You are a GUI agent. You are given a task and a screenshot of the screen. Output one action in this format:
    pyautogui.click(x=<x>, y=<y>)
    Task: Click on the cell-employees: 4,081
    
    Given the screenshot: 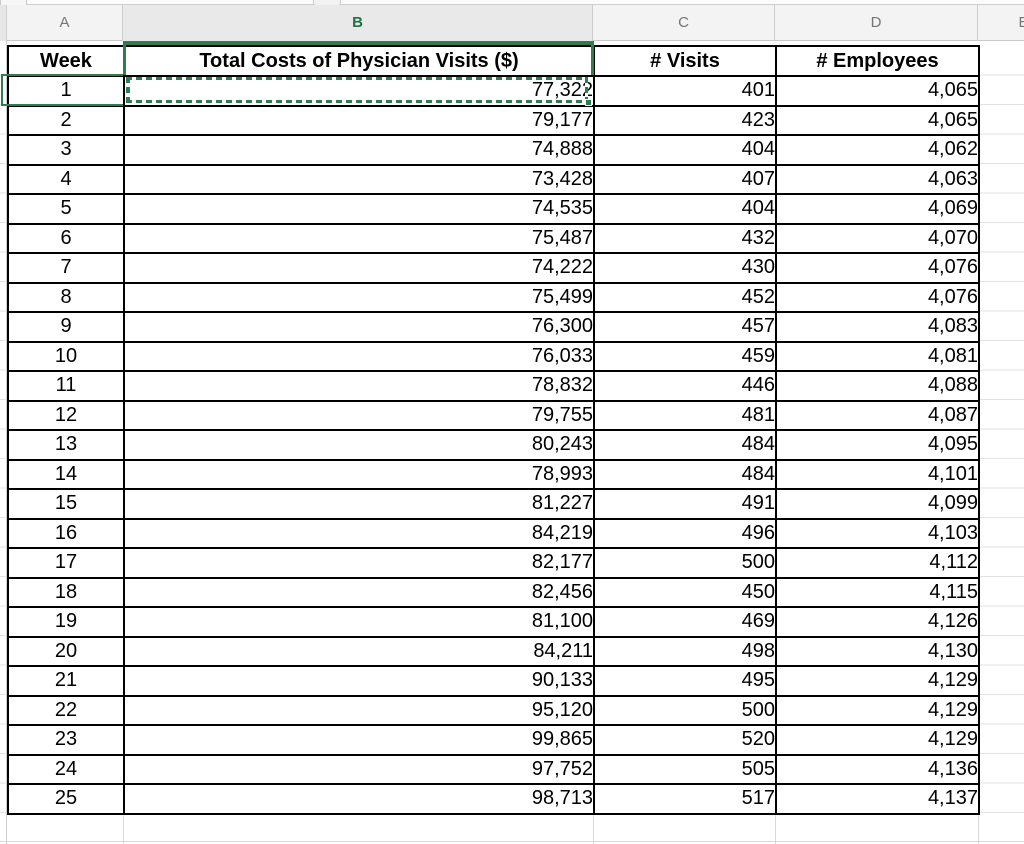 What is the action you would take?
    pyautogui.click(x=877, y=356)
    